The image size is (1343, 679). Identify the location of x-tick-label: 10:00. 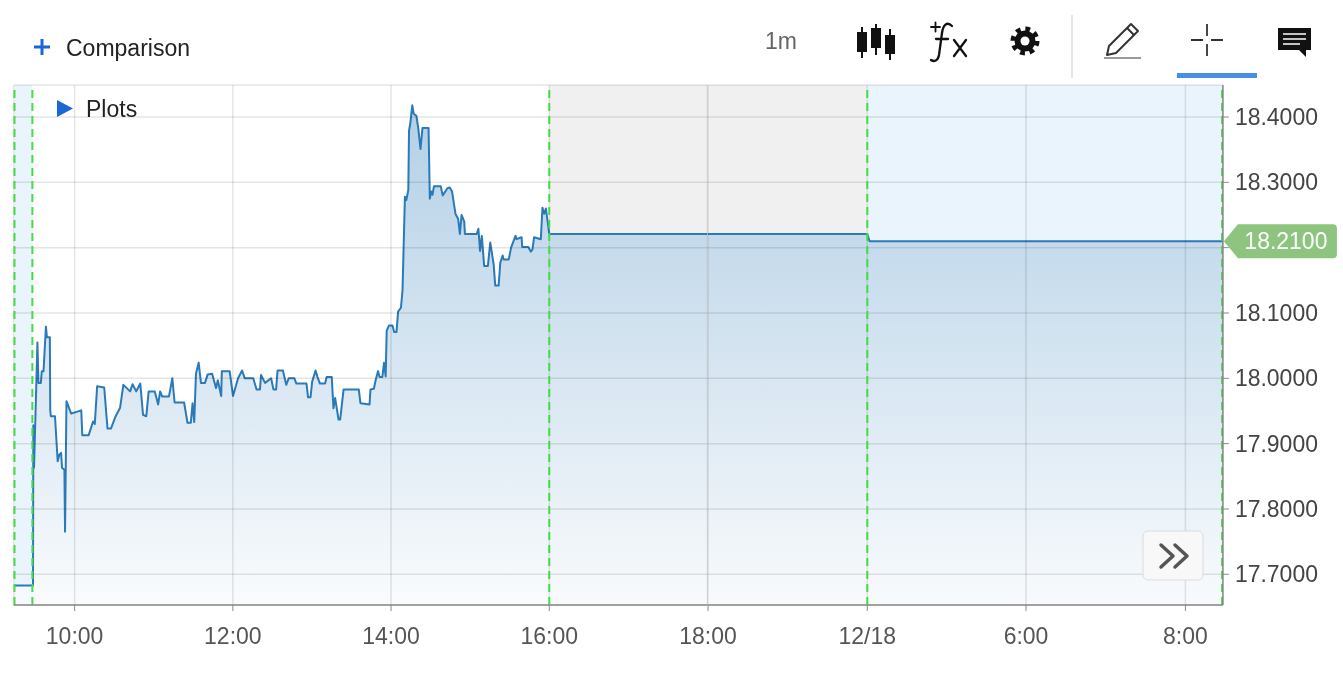
(74, 636).